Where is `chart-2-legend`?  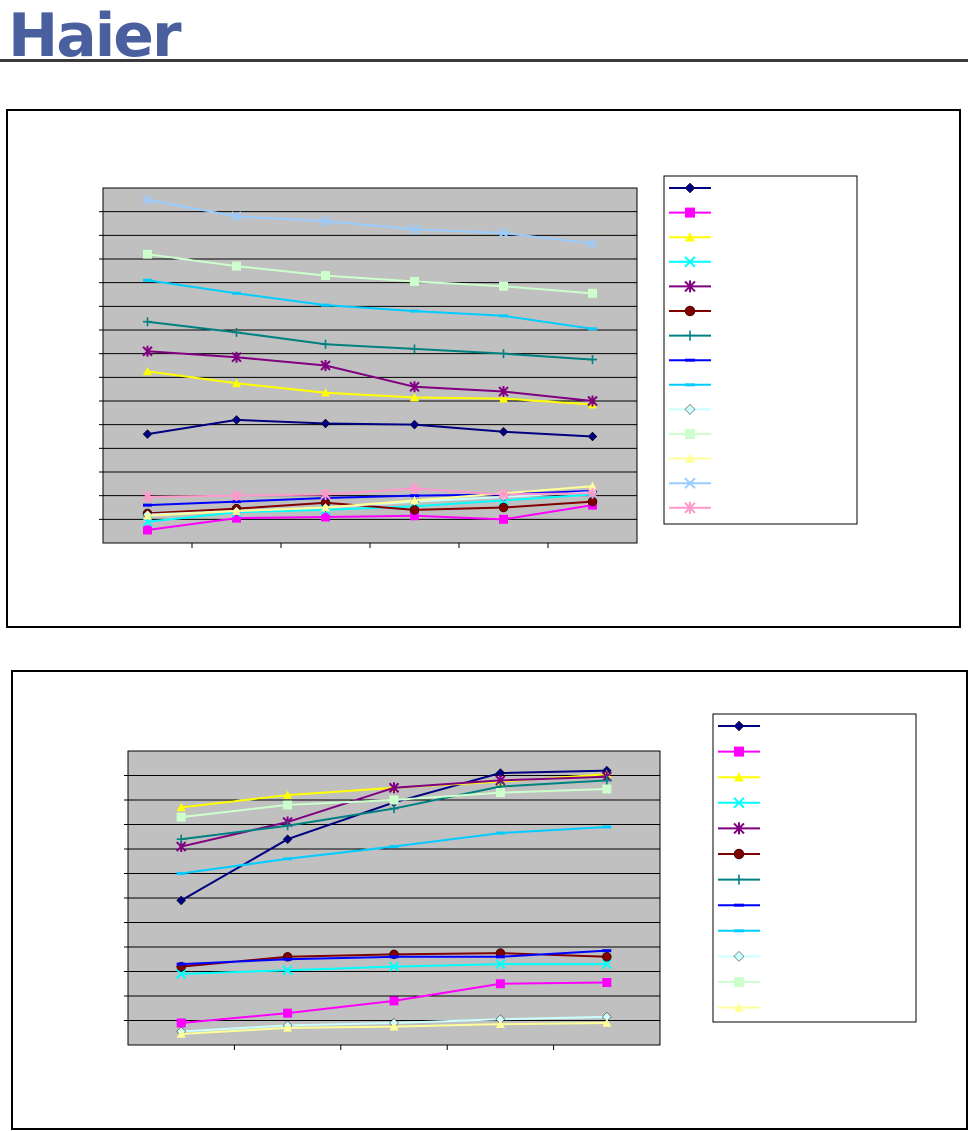 chart-2-legend is located at coordinates (814, 868).